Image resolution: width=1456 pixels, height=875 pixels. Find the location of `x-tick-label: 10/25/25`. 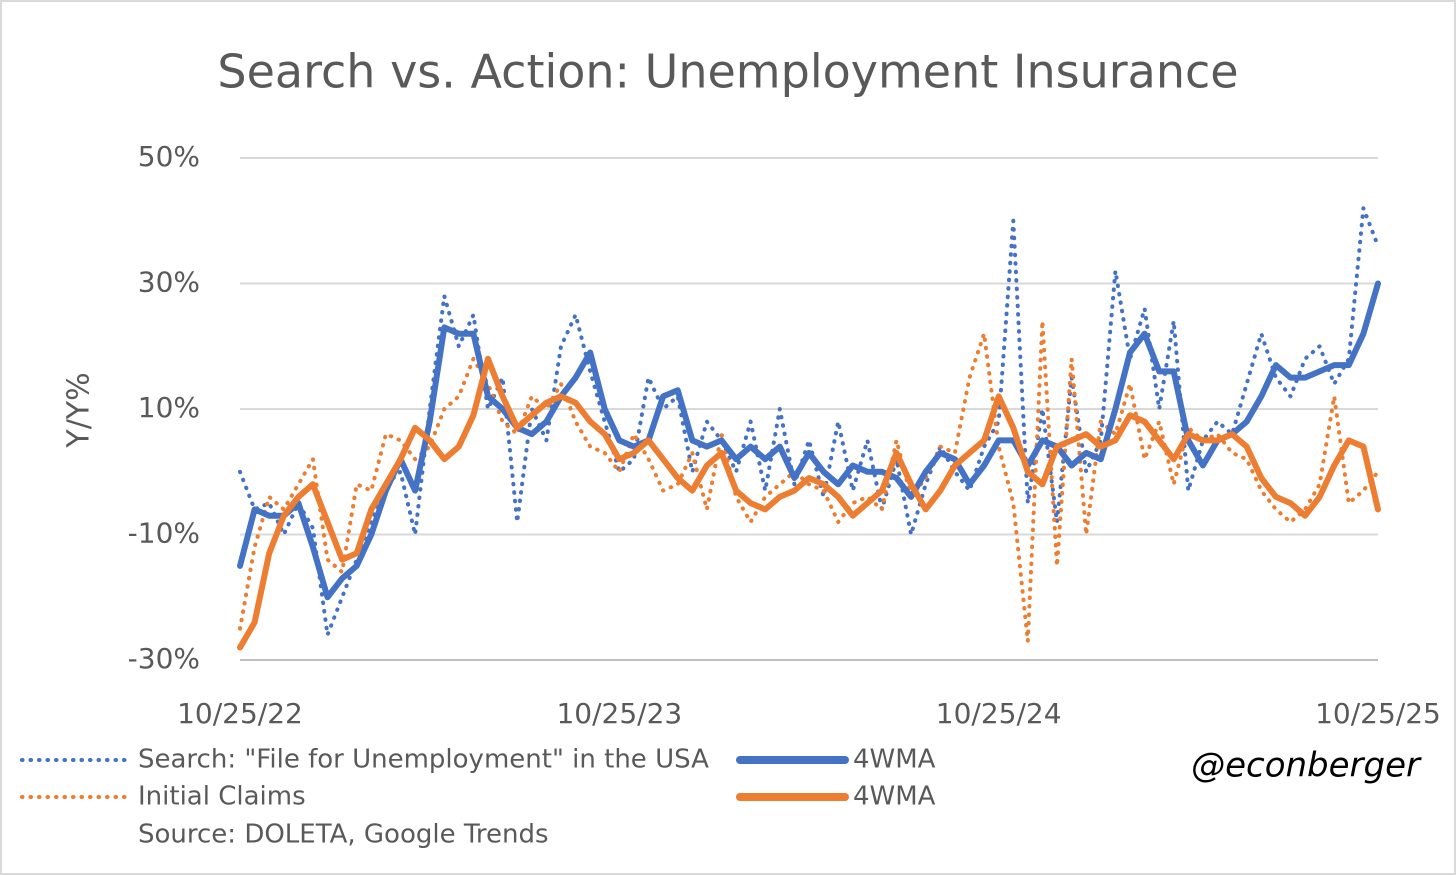

x-tick-label: 10/25/25 is located at coordinates (1378, 713).